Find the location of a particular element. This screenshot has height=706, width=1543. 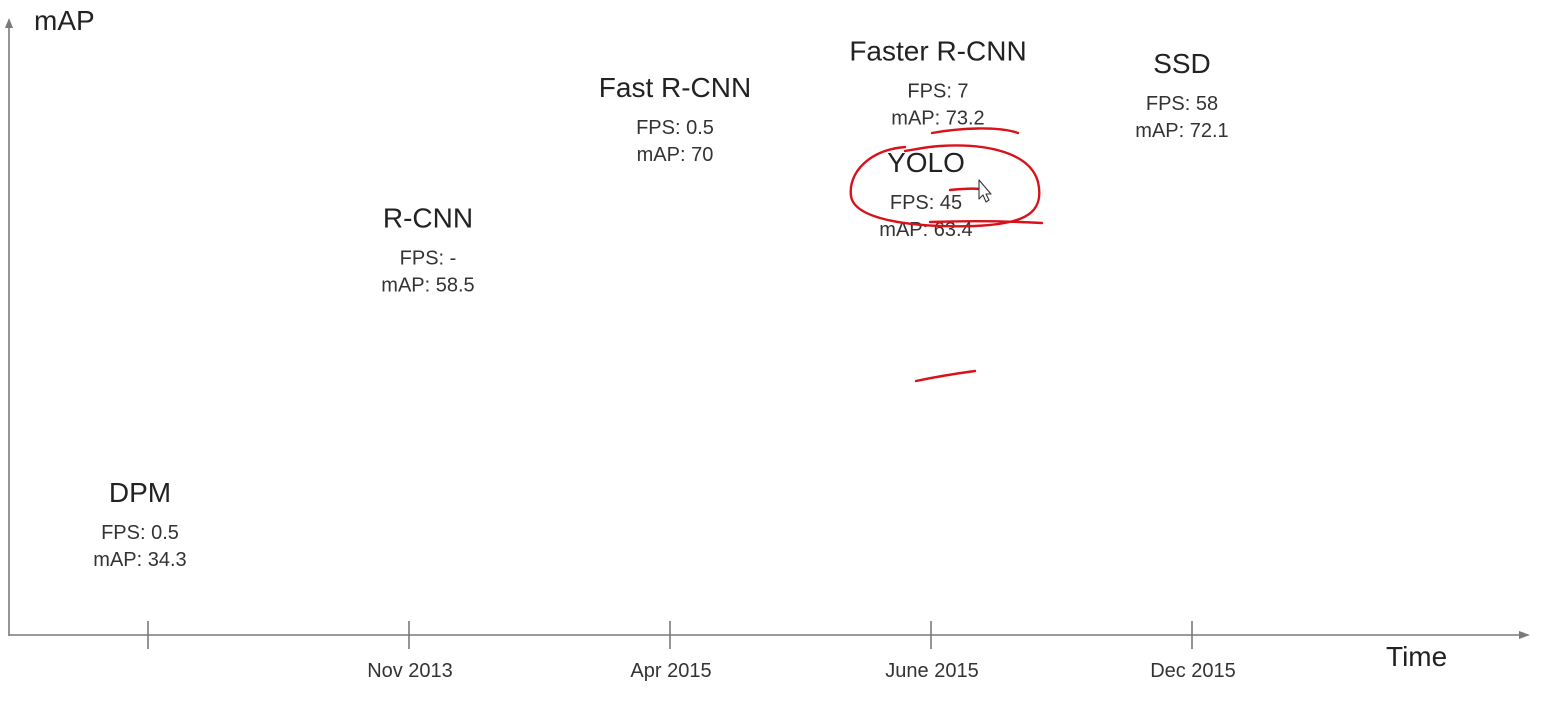

x-axis-arrow is located at coordinates (1524, 635).